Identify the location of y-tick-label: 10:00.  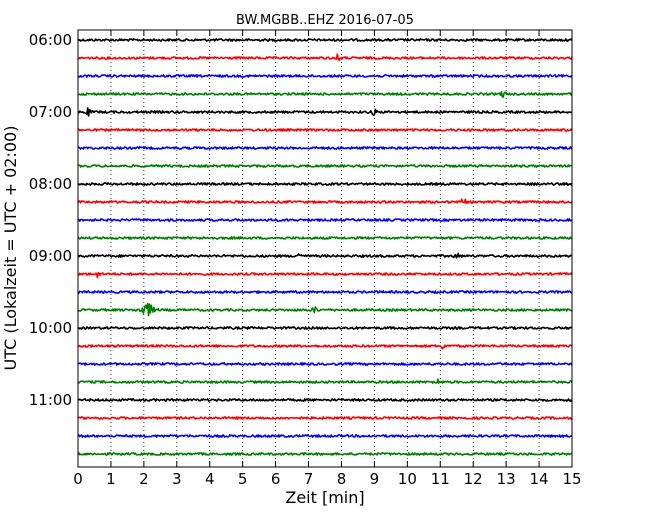
(50, 328).